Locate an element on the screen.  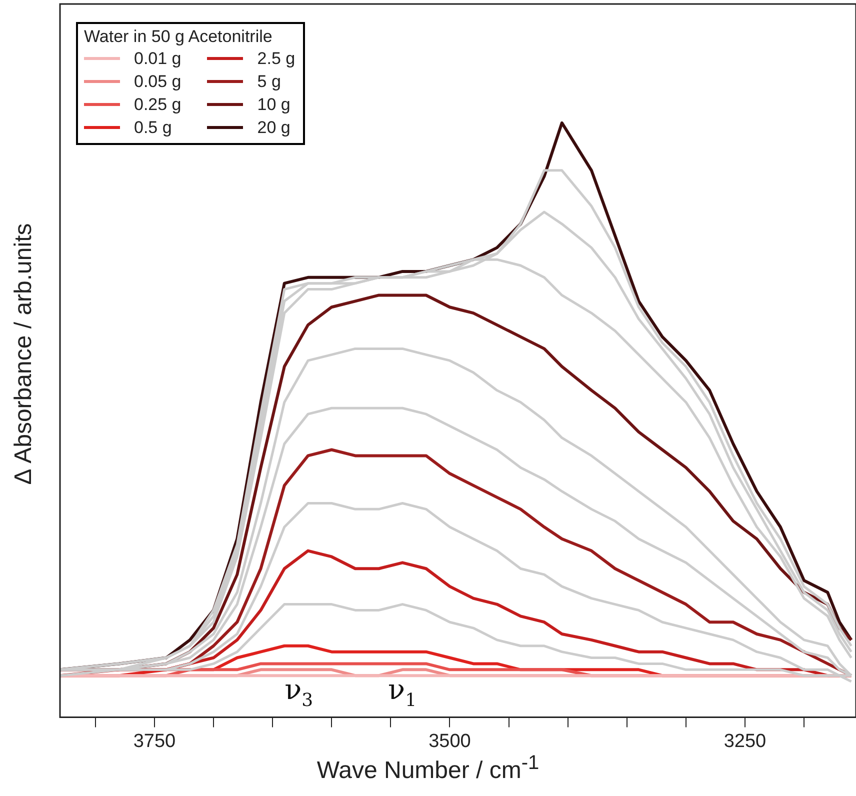
legend-title: Water in 50 g Acetonitrile is located at coordinates (179, 37).